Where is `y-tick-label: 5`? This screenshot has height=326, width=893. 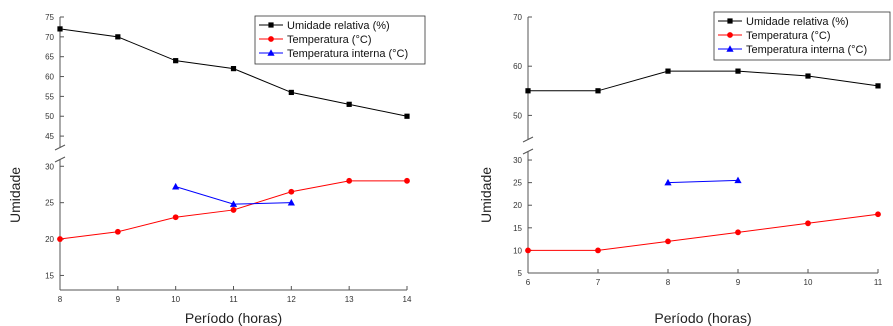
y-tick-label: 5 is located at coordinates (520, 273).